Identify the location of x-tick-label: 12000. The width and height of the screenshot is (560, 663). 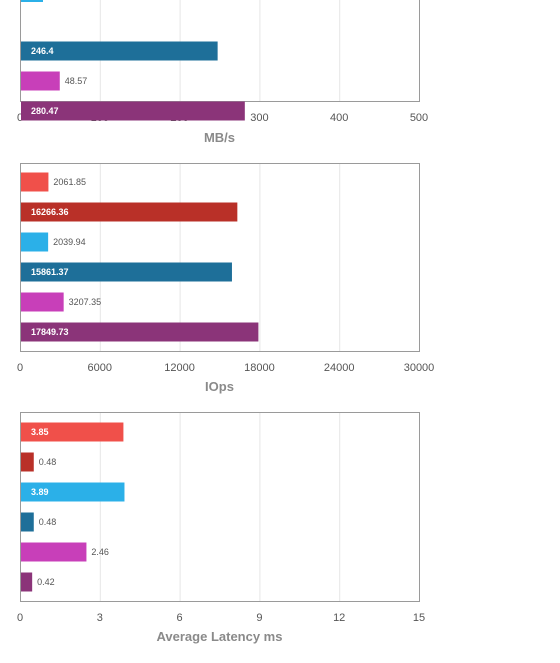
(179, 368).